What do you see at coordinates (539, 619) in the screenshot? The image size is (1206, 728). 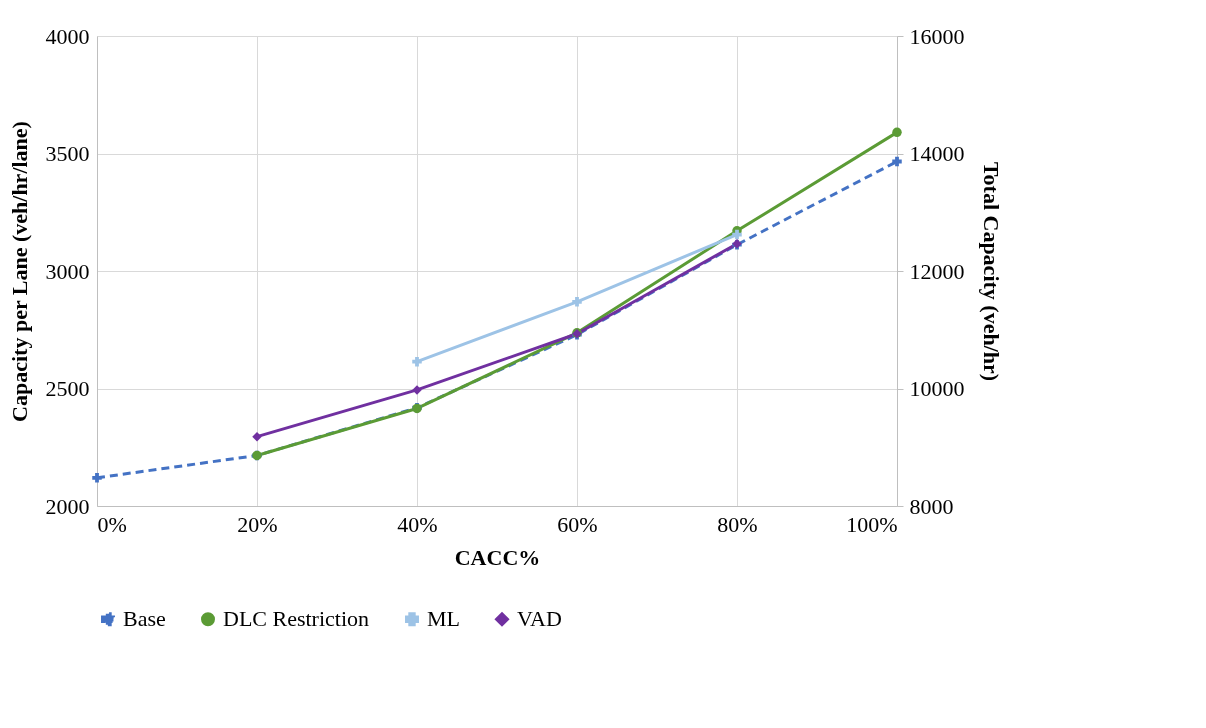 I see `legend-label: VAD` at bounding box center [539, 619].